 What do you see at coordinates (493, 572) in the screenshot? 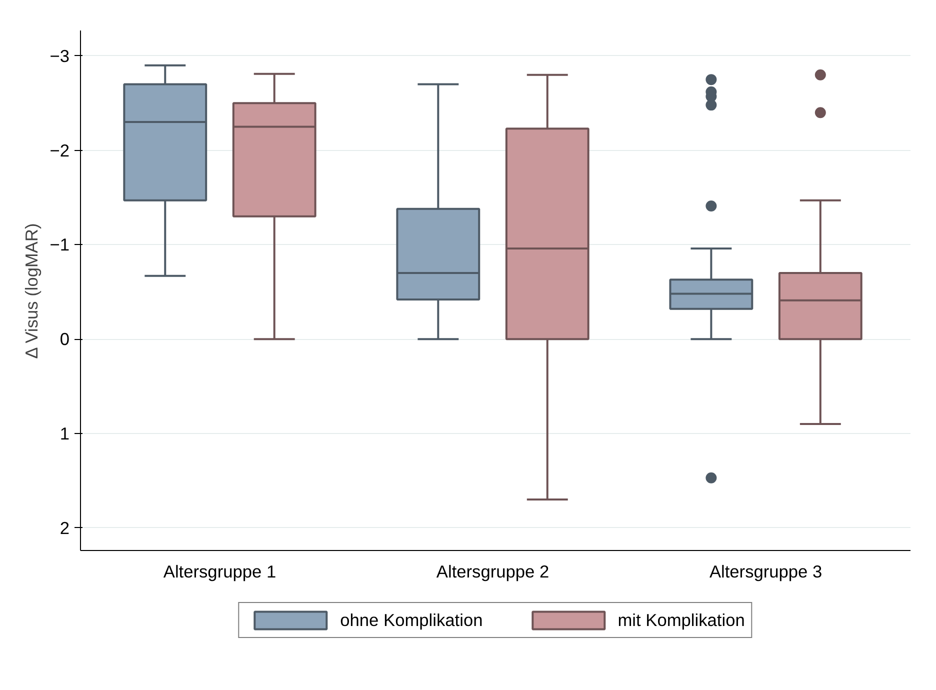
I see `x-tick-label: Altersgruppe 2` at bounding box center [493, 572].